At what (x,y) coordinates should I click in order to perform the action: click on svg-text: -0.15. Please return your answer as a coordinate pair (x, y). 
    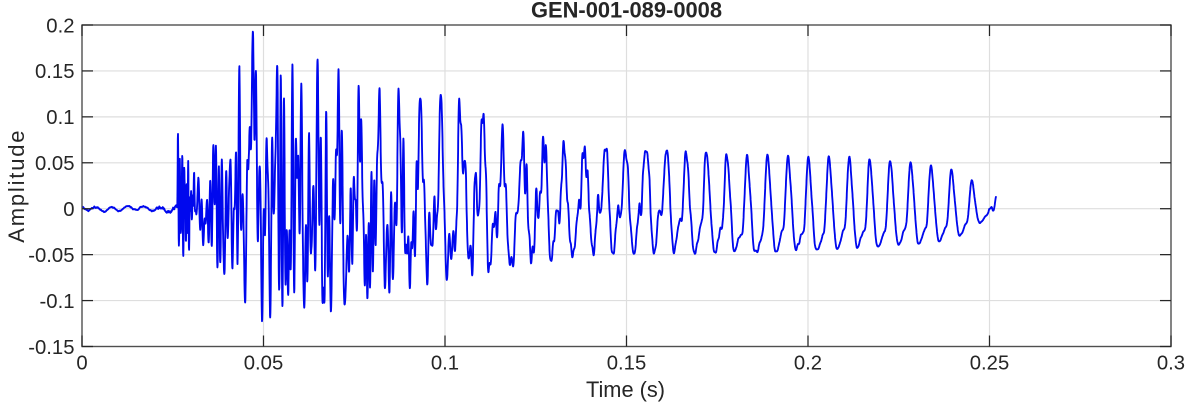
    Looking at the image, I should click on (51, 348).